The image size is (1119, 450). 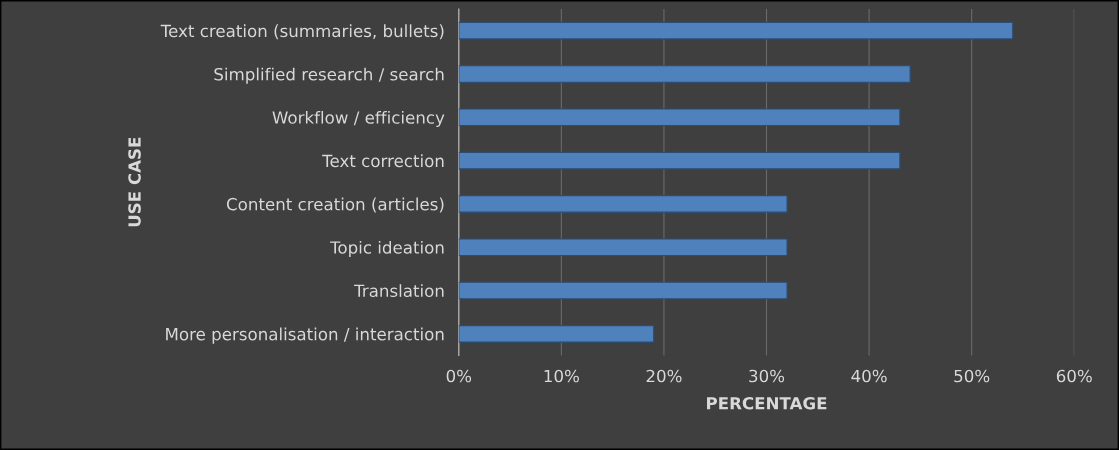 What do you see at coordinates (869, 376) in the screenshot?
I see `x-tick-label: 40%` at bounding box center [869, 376].